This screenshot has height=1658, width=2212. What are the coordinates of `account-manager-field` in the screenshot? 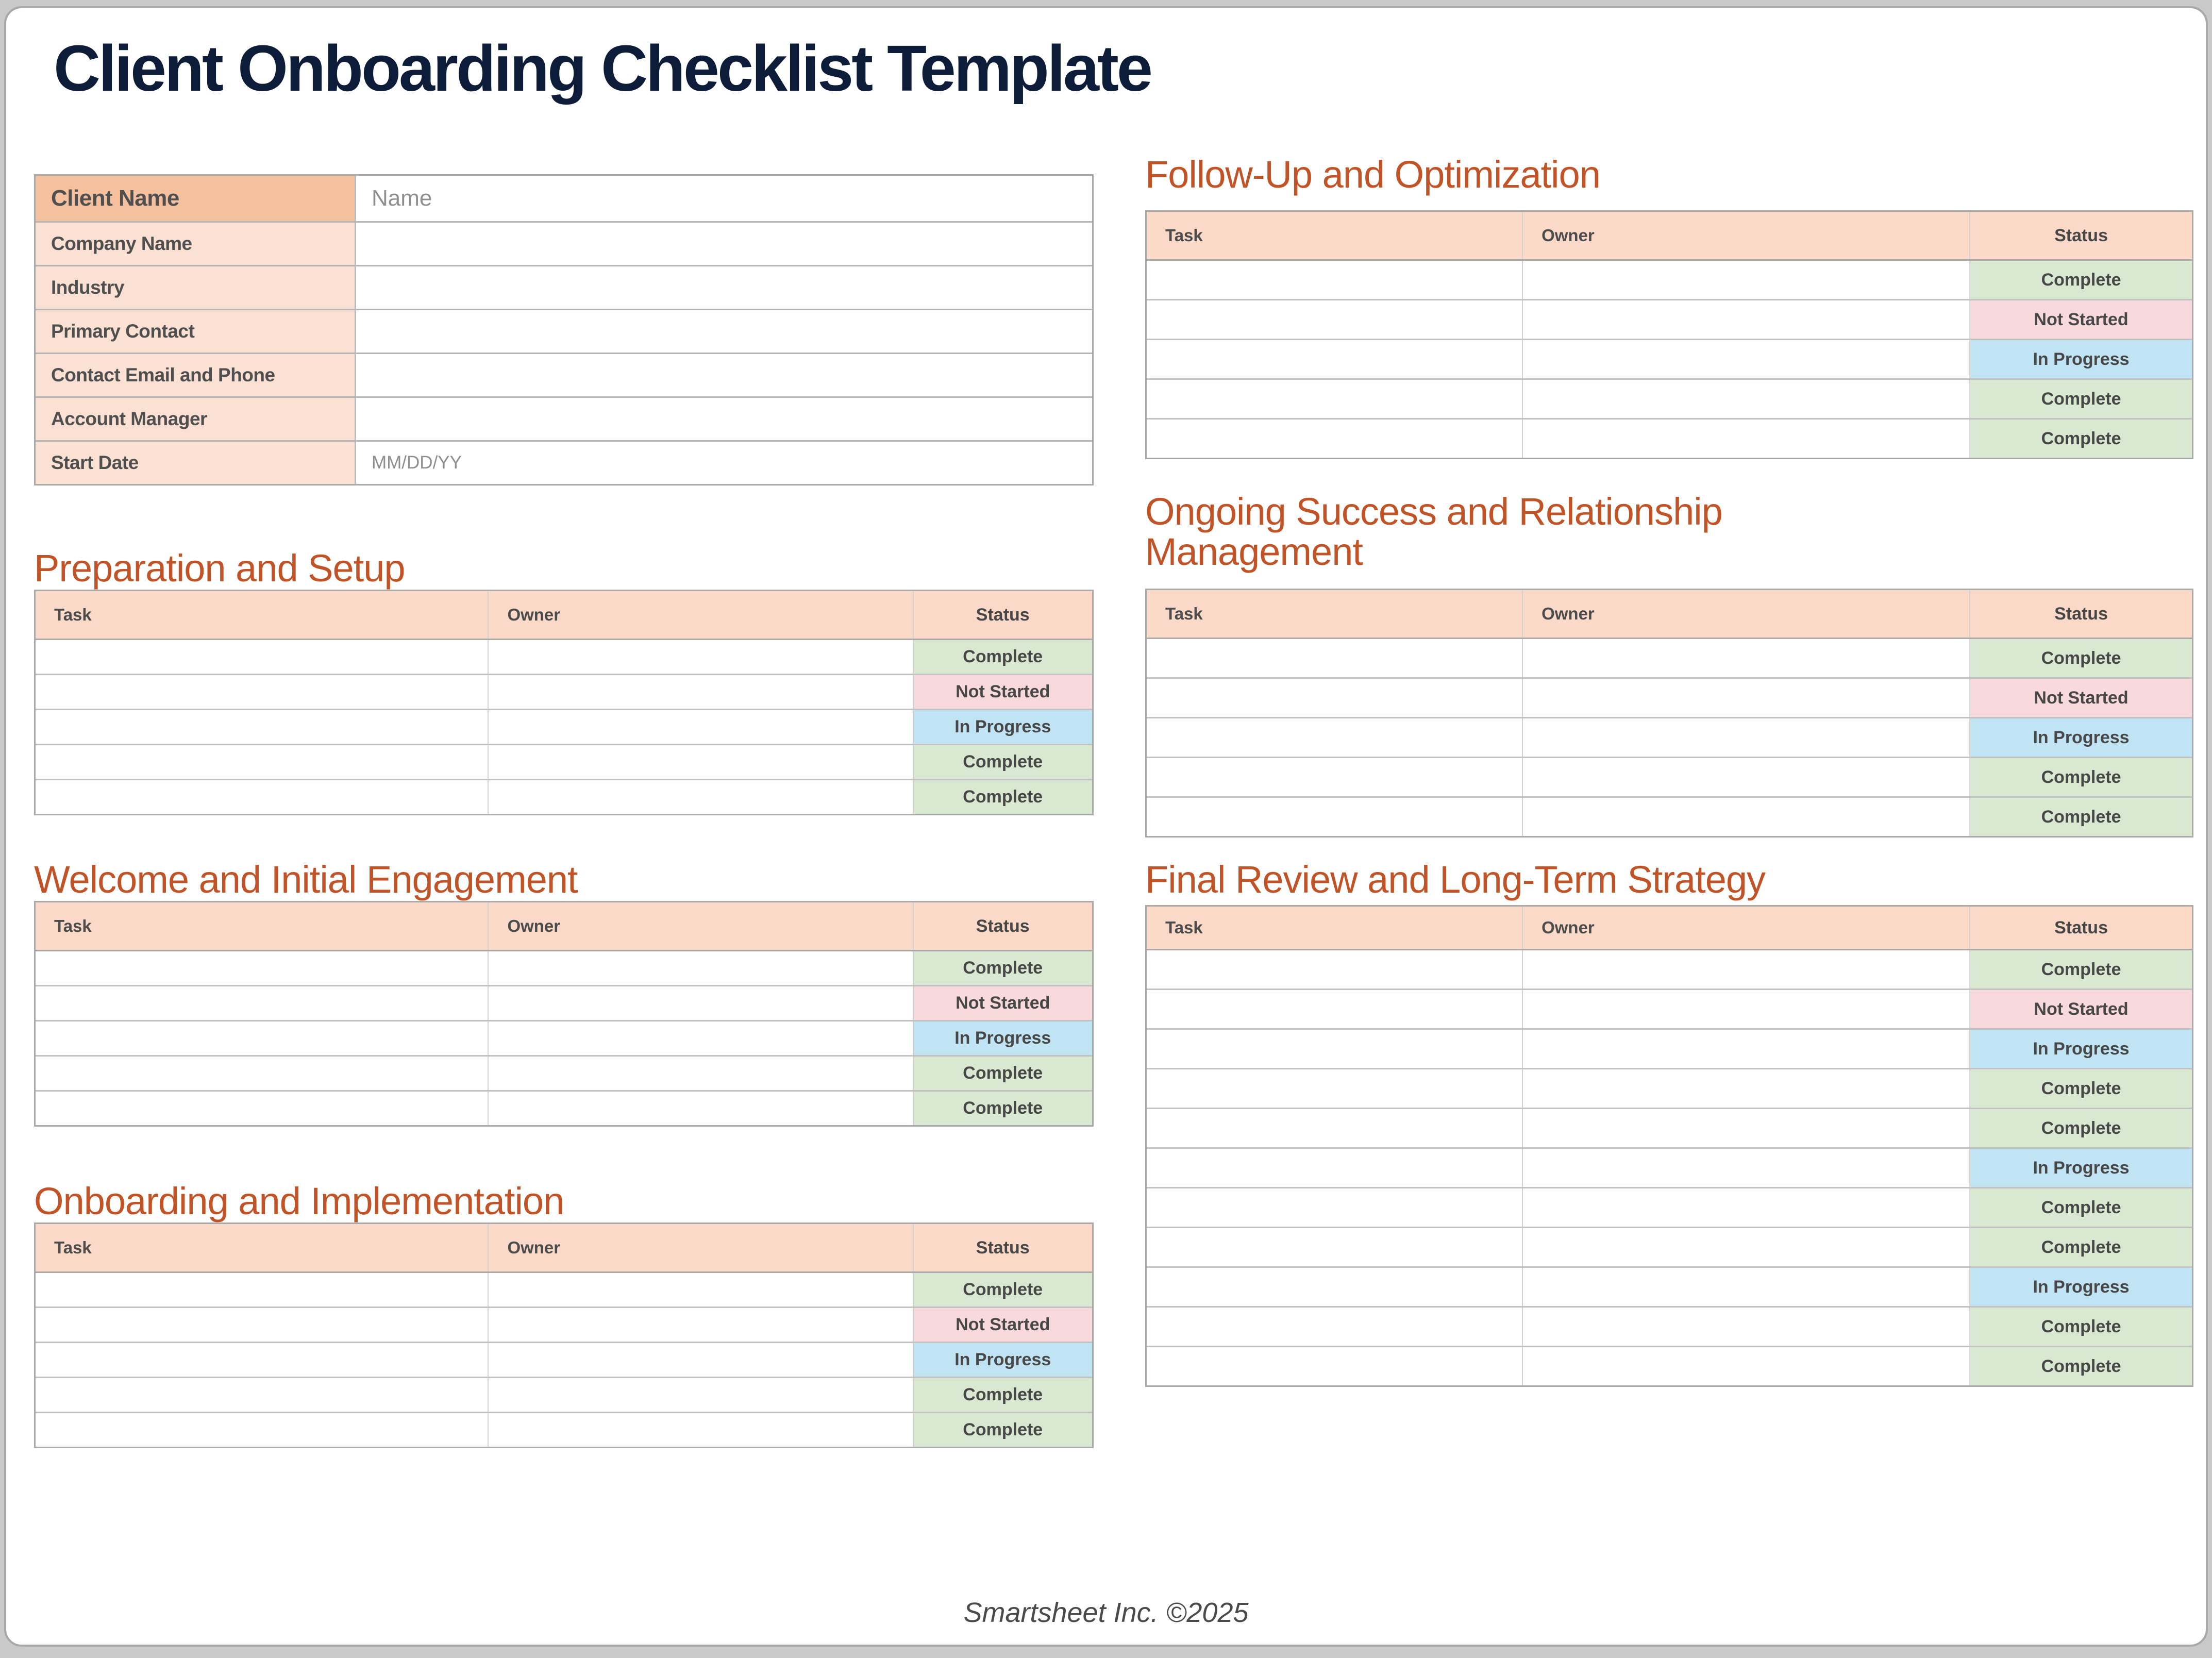 It's located at (724, 419).